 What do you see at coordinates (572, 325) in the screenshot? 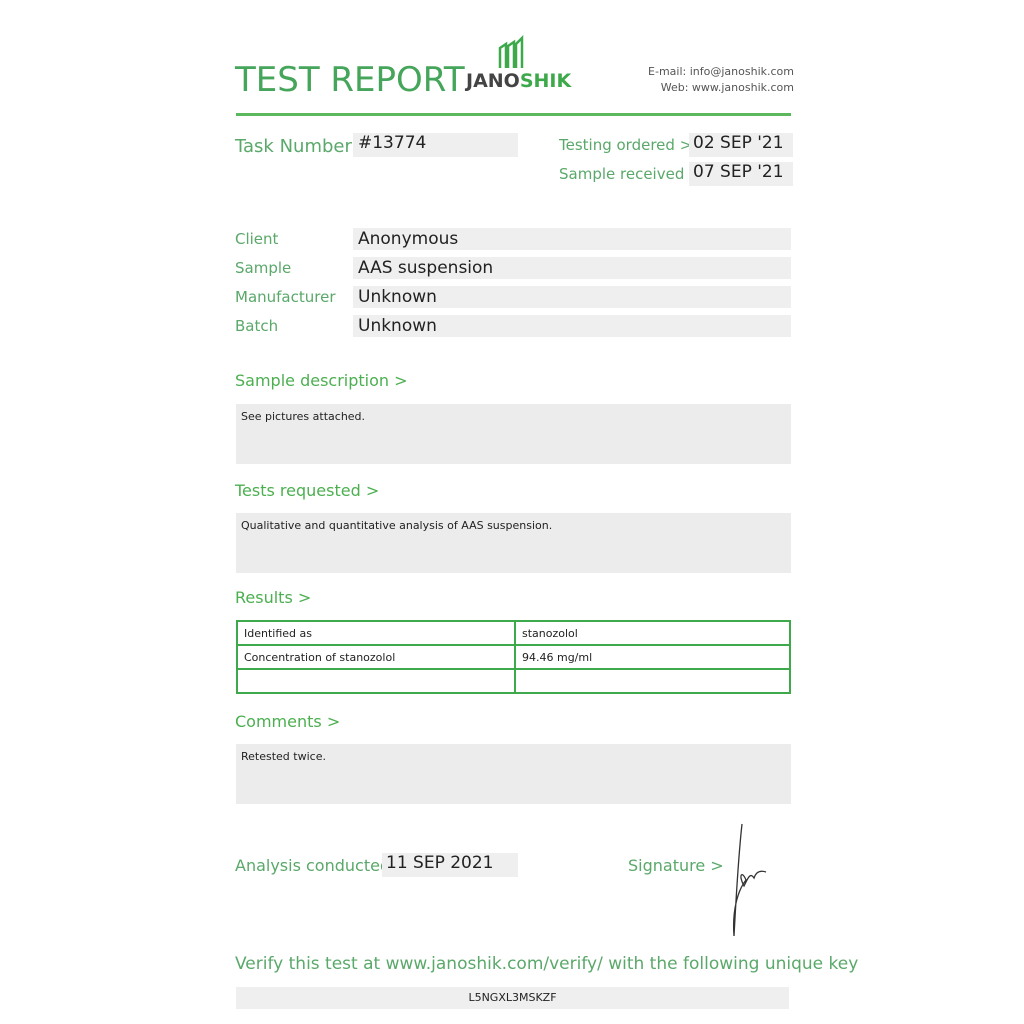
I see `batch-value: Unknown` at bounding box center [572, 325].